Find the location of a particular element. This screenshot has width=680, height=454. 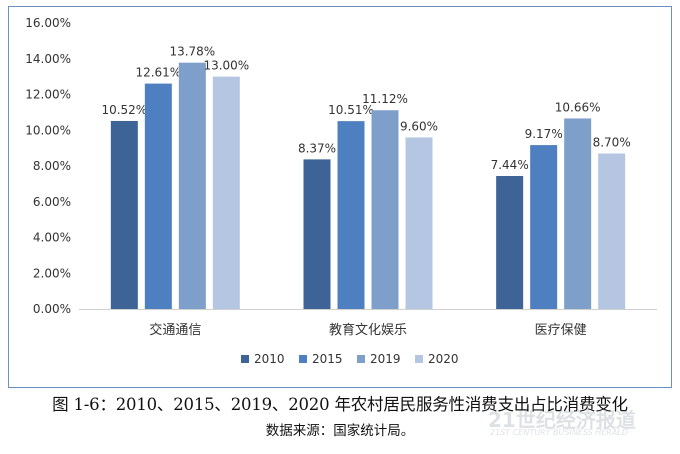

data-label: 10.51% is located at coordinates (351, 110).